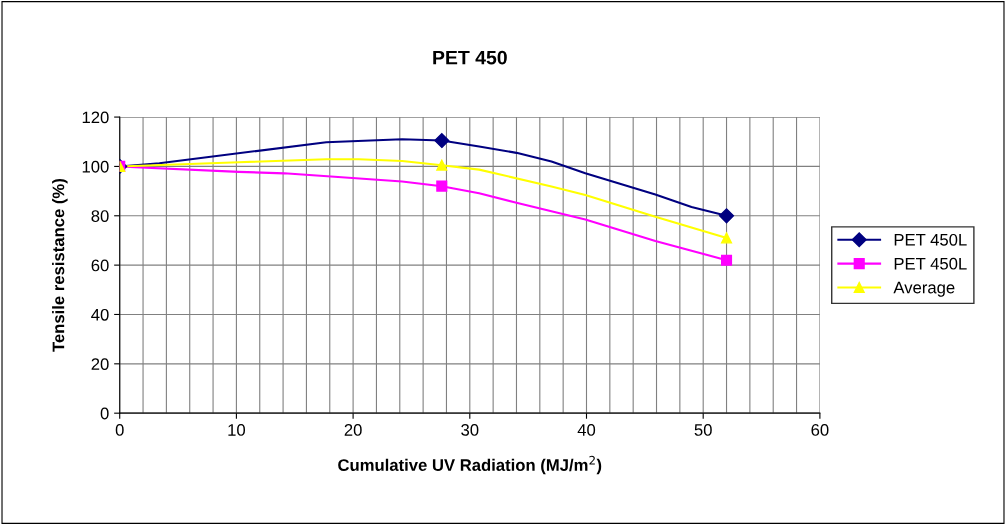  What do you see at coordinates (60, 265) in the screenshot?
I see `y-axis-title: Tensile resistance (%)` at bounding box center [60, 265].